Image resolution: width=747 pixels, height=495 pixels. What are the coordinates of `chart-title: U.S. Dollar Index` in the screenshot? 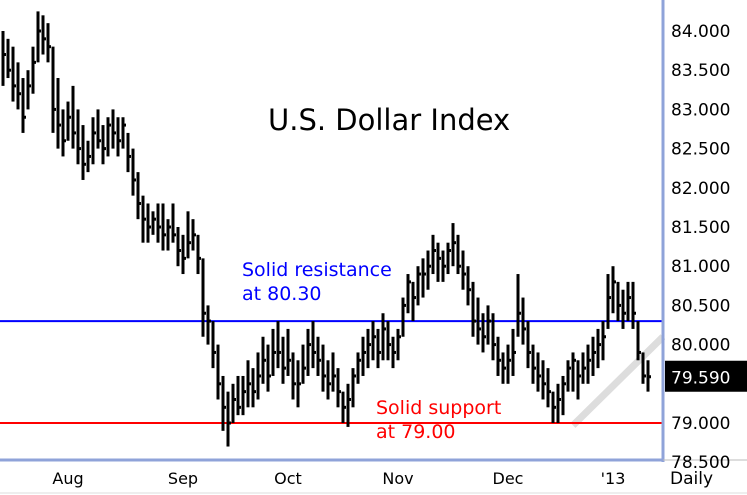 It's located at (389, 120).